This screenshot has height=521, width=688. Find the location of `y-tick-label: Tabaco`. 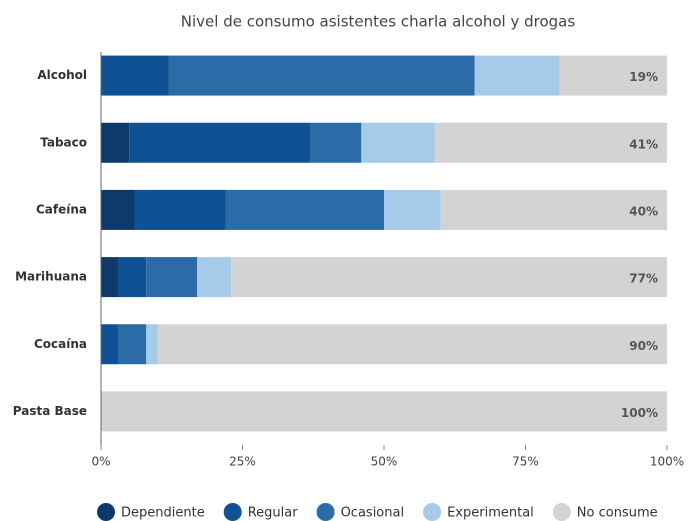

y-tick-label: Tabaco is located at coordinates (63, 142).